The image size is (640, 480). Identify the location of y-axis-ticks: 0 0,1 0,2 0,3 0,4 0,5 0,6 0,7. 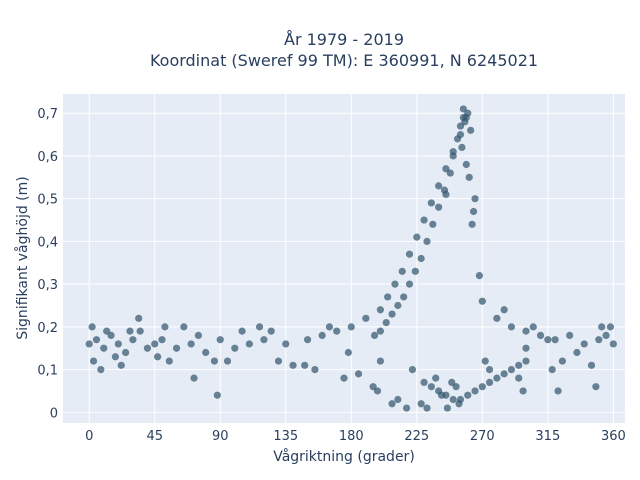
(47, 264).